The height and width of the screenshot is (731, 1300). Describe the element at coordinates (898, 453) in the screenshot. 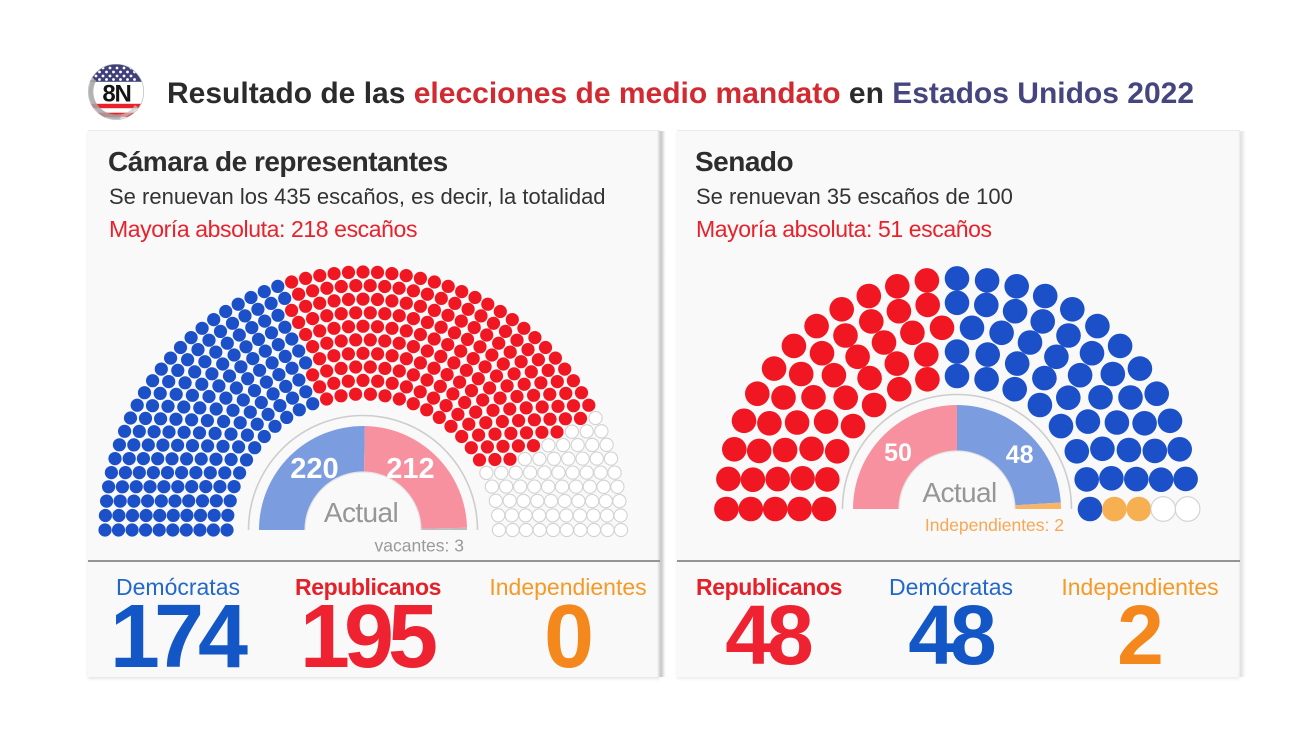

I see `svg-text: 50` at that location.